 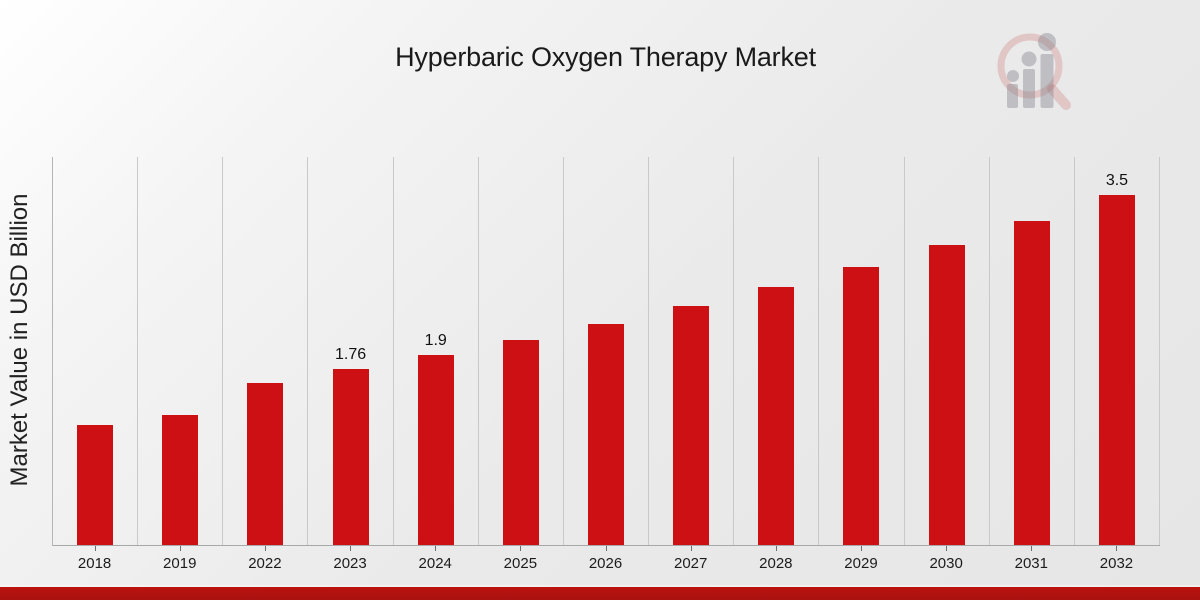 I want to click on bar-value-label-2023: 1.76, so click(x=350, y=354).